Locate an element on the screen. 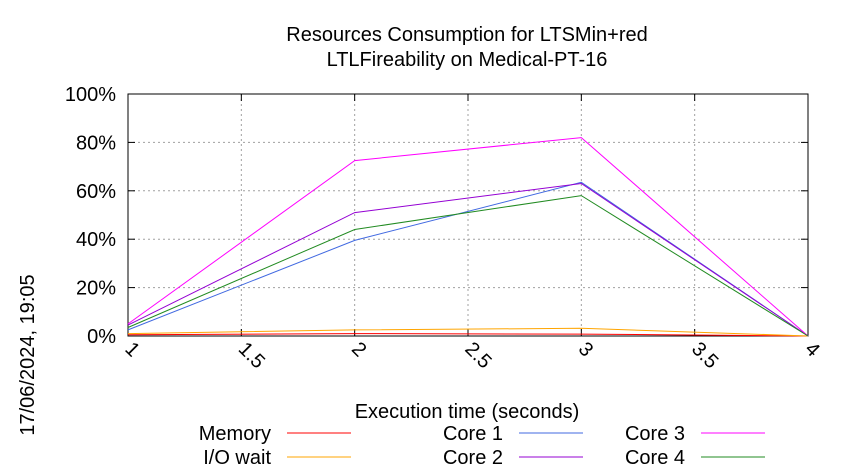 This screenshot has width=850, height=475. x-tick-label: 3.5 is located at coordinates (704, 355).